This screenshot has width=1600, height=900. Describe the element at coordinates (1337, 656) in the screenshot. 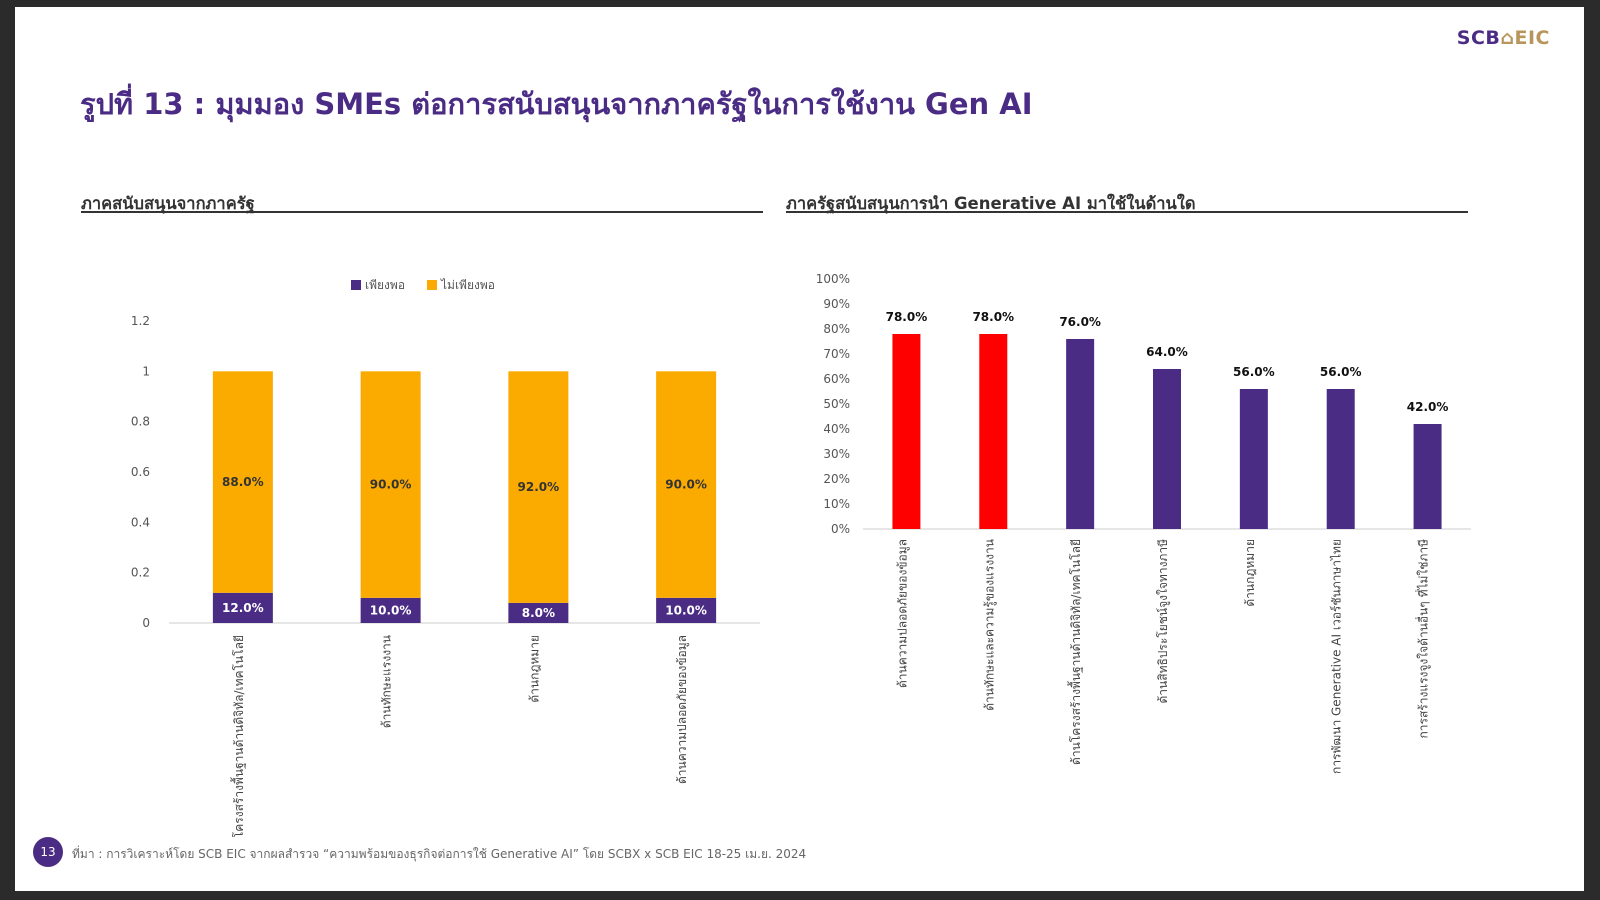

I see `x-category-label: การพัฒนา Generative AI เวอร์ชันภาษาไทย` at that location.